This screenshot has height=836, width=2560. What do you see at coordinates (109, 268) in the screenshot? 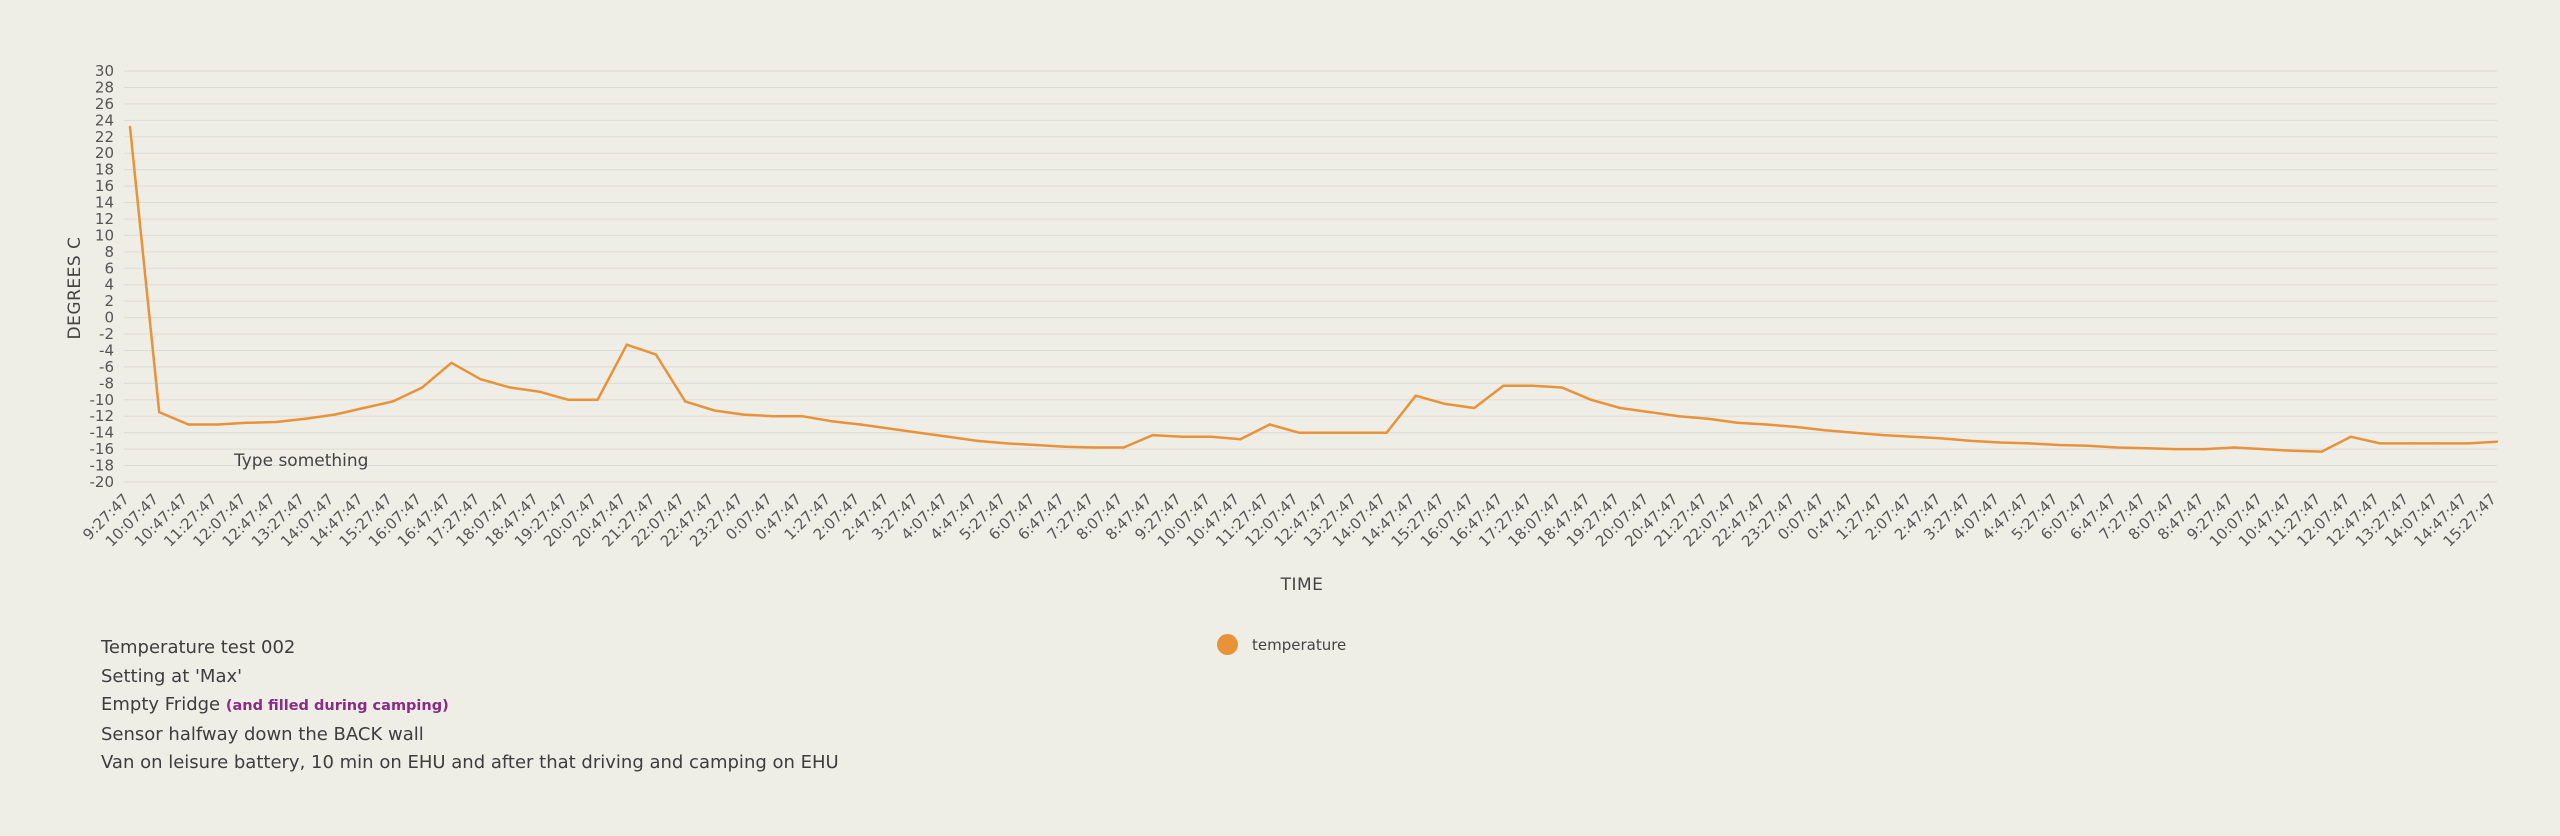
I see `y-tick-label: 6` at bounding box center [109, 268].